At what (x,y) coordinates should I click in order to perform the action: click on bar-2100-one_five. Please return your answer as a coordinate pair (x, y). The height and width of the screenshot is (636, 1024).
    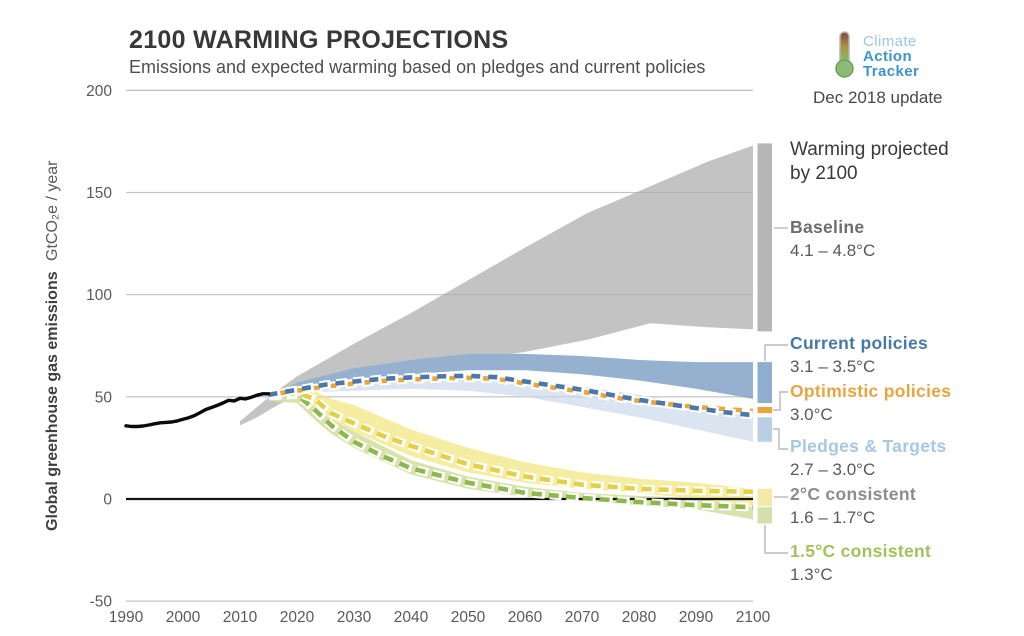
    Looking at the image, I should click on (764, 515).